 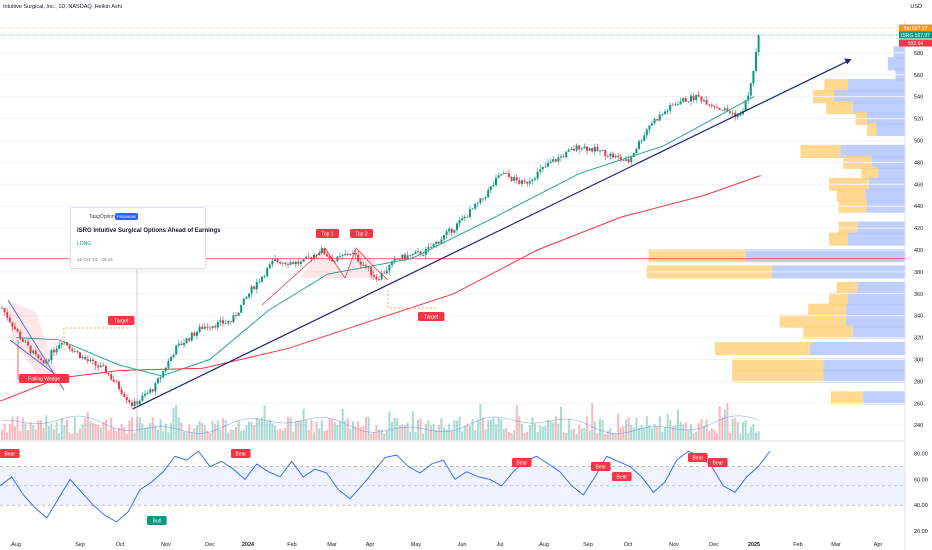 What do you see at coordinates (820, 151) in the screenshot?
I see `vp-bar-sell` at bounding box center [820, 151].